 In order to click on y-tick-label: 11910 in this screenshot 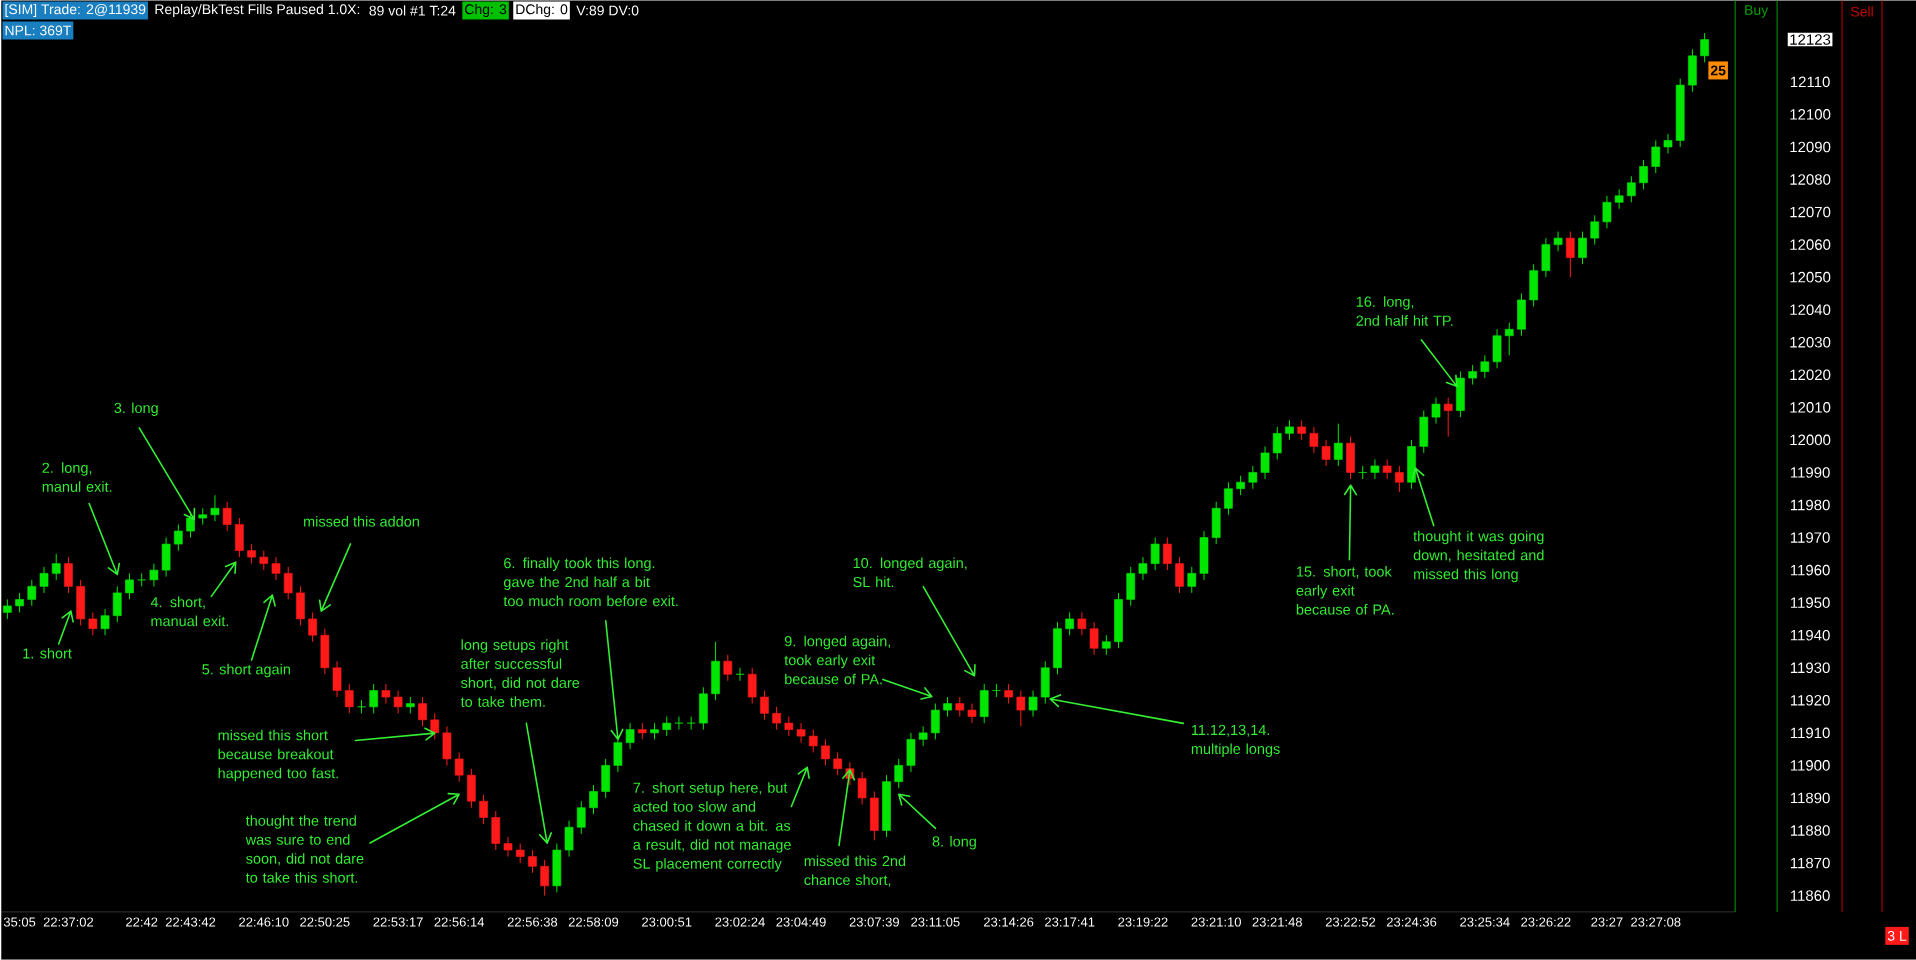, I will do `click(1810, 733)`.